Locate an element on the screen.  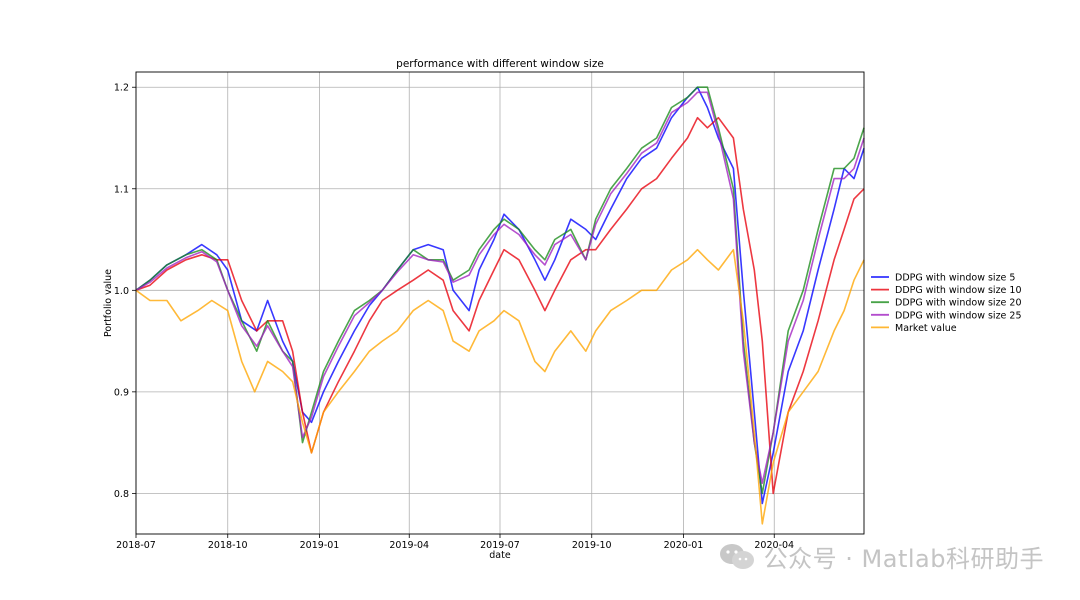
x-tick-label: 2018-10 is located at coordinates (228, 545).